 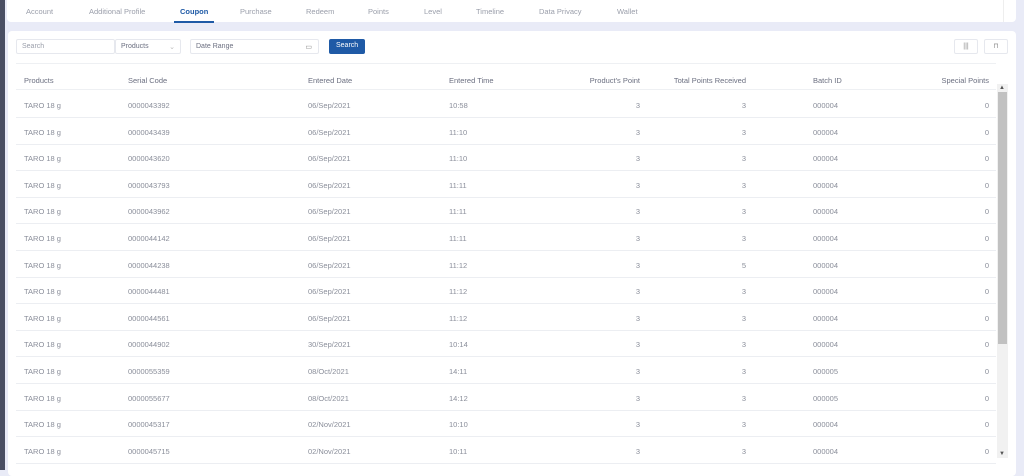 I want to click on table-cell: 02/Nov/2021, so click(x=329, y=425).